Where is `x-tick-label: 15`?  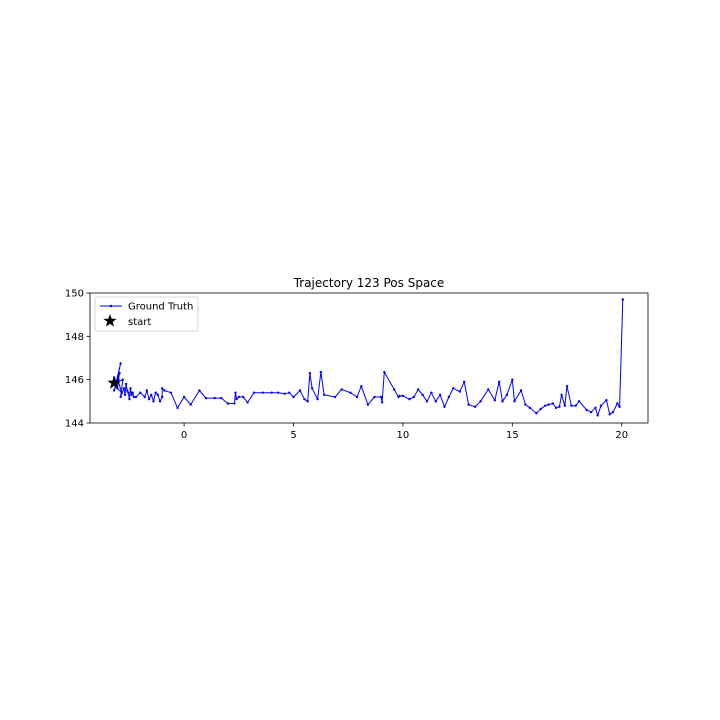 x-tick-label: 15 is located at coordinates (512, 435).